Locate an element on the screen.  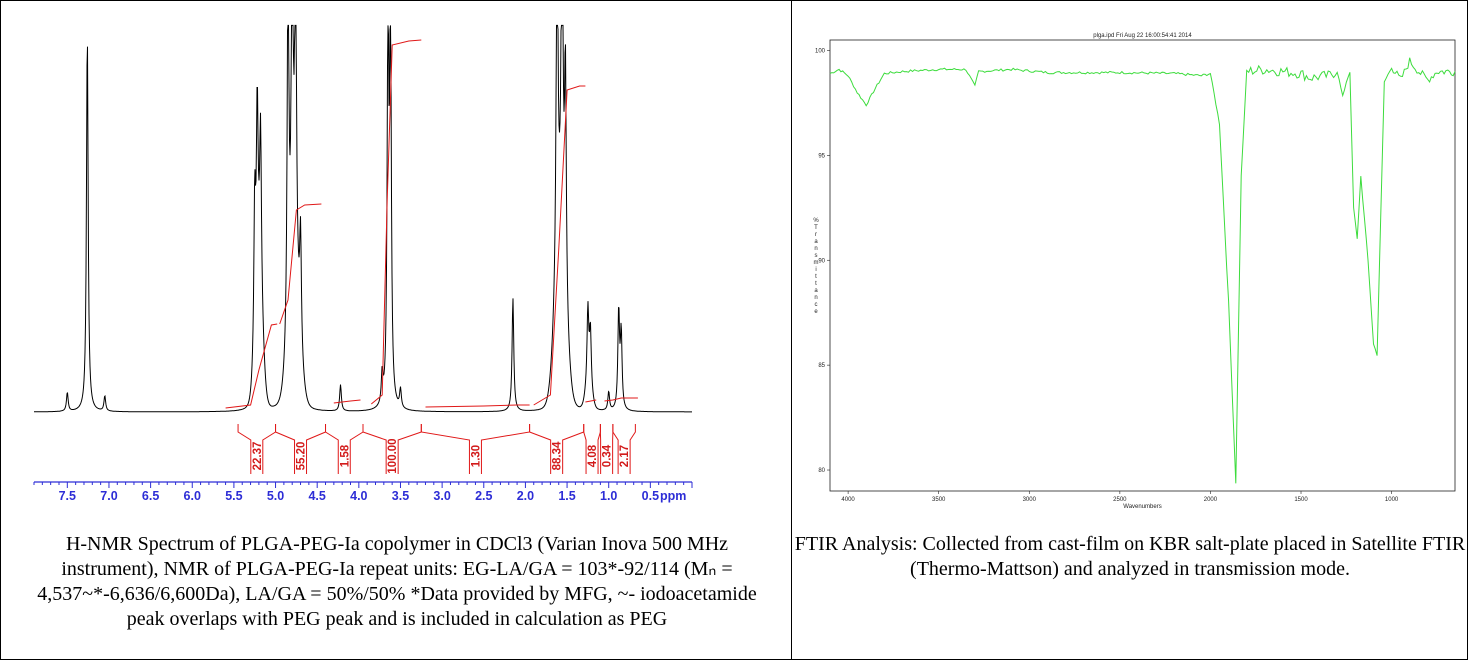
nmr-x-tick-label: 7.0 is located at coordinates (108, 496).